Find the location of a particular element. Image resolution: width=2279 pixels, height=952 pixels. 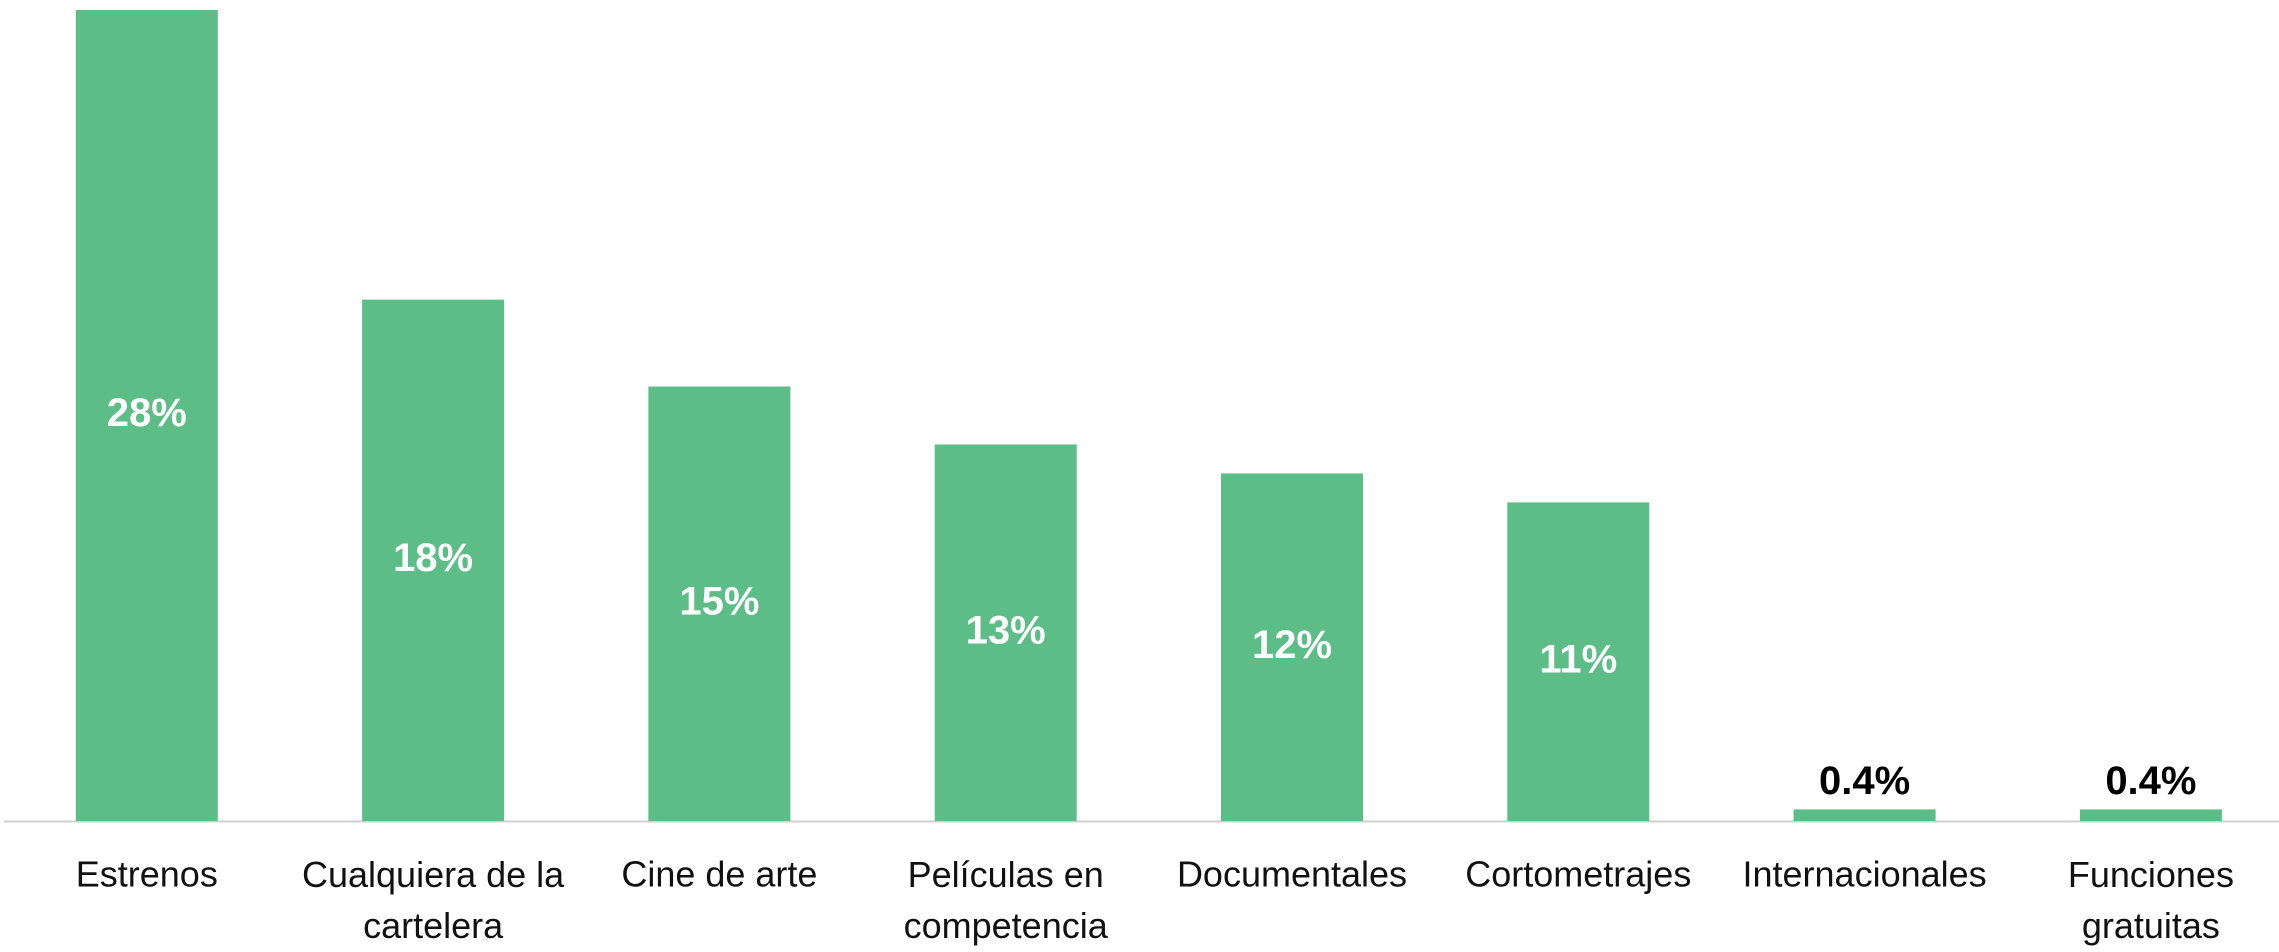

x-tick-label: Internacionales is located at coordinates (1865, 874).